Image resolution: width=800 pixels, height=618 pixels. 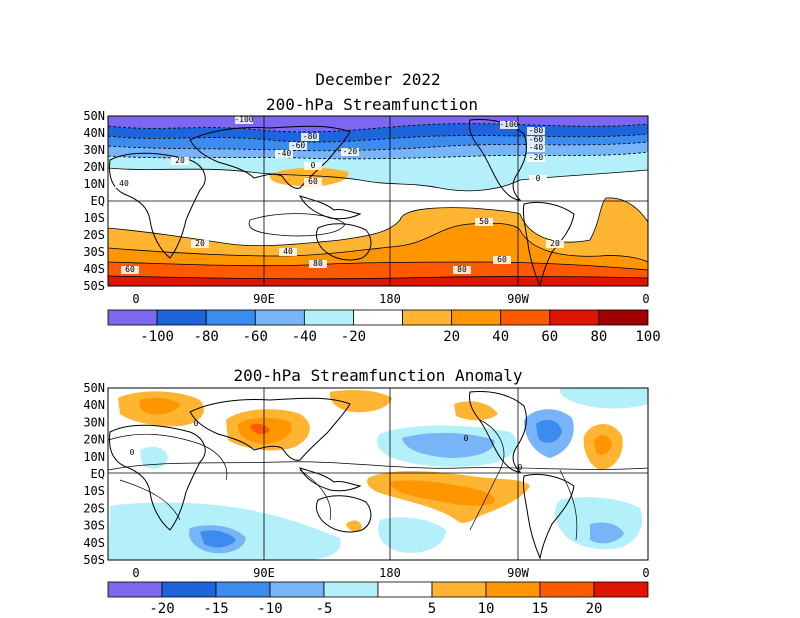 What do you see at coordinates (157, 205) in the screenshot?
I see `coast-africa` at bounding box center [157, 205].